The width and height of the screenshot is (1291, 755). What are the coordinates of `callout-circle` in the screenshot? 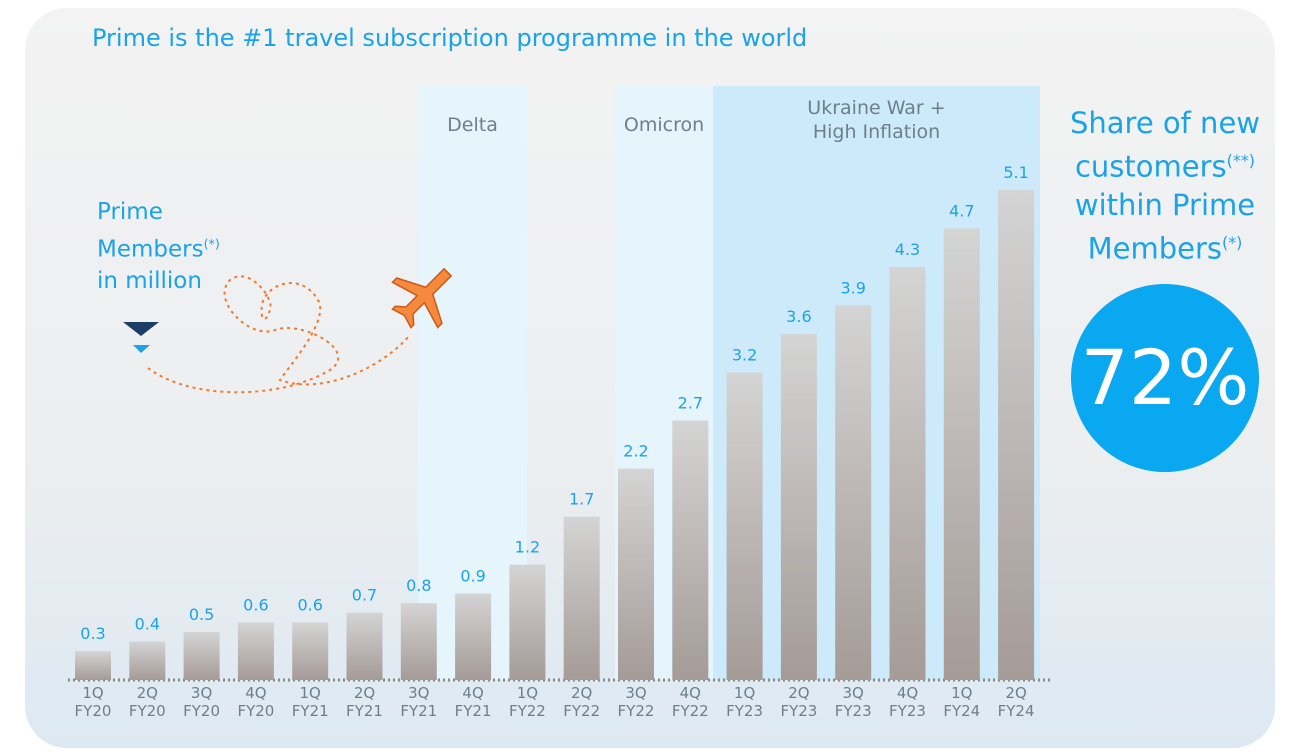 It's located at (1165, 378).